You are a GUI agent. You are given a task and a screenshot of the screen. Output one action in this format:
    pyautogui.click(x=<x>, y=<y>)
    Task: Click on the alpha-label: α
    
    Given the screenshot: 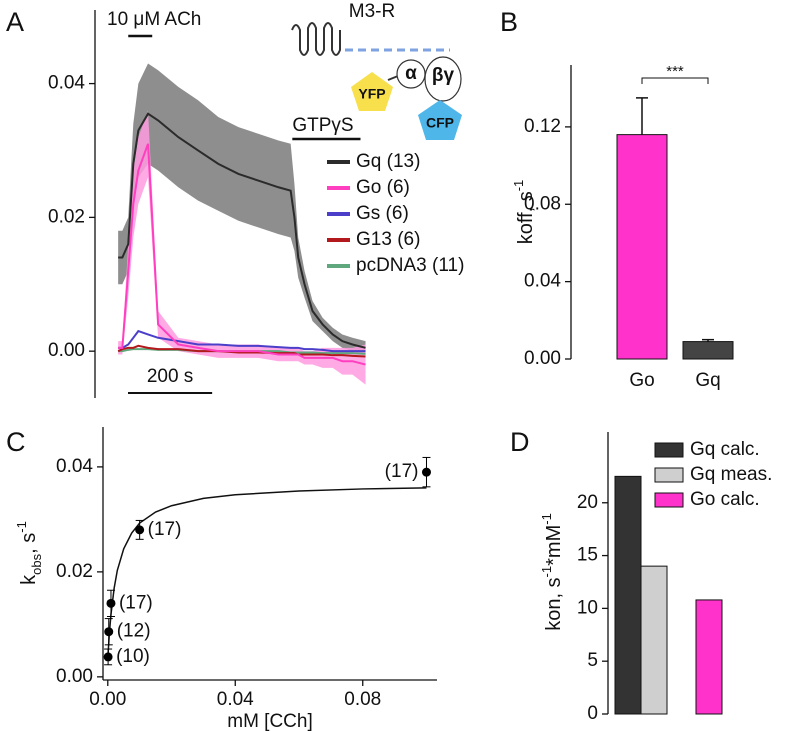 What is the action you would take?
    pyautogui.click(x=411, y=73)
    